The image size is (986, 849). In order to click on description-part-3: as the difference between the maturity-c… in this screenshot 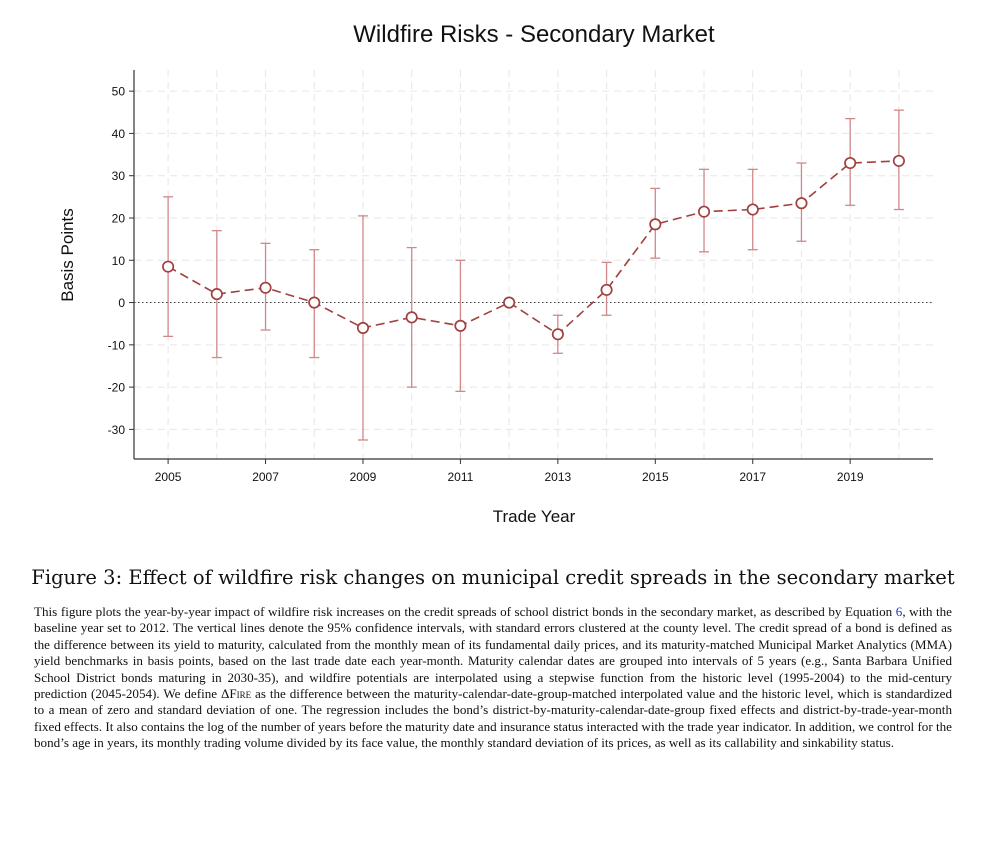, I will do `click(493, 718)`.